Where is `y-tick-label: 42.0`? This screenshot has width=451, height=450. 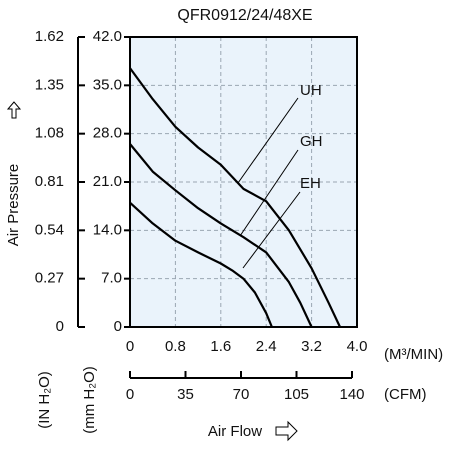 y-tick-label: 42.0 is located at coordinates (107, 36).